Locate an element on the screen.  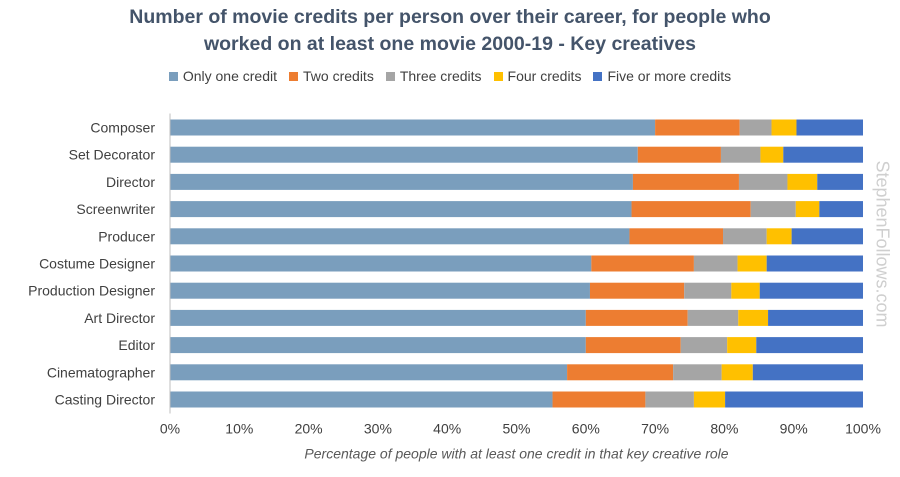
legend-label: Four credits is located at coordinates (544, 76).